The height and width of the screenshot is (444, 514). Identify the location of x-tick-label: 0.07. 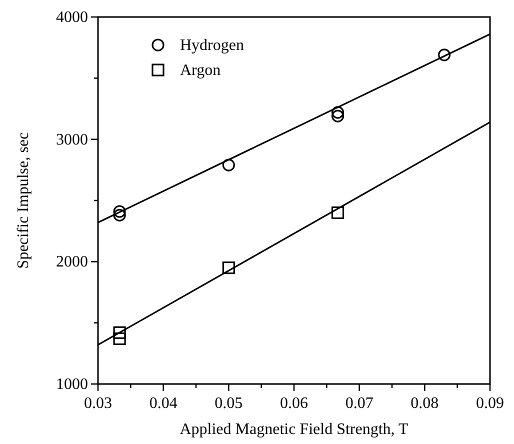
(359, 403).